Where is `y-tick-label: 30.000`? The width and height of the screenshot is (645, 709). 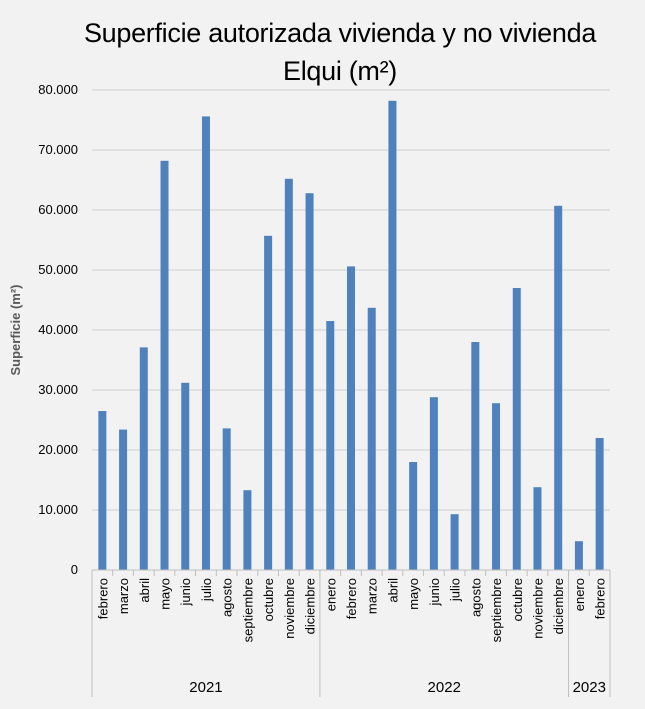 y-tick-label: 30.000 is located at coordinates (58, 389).